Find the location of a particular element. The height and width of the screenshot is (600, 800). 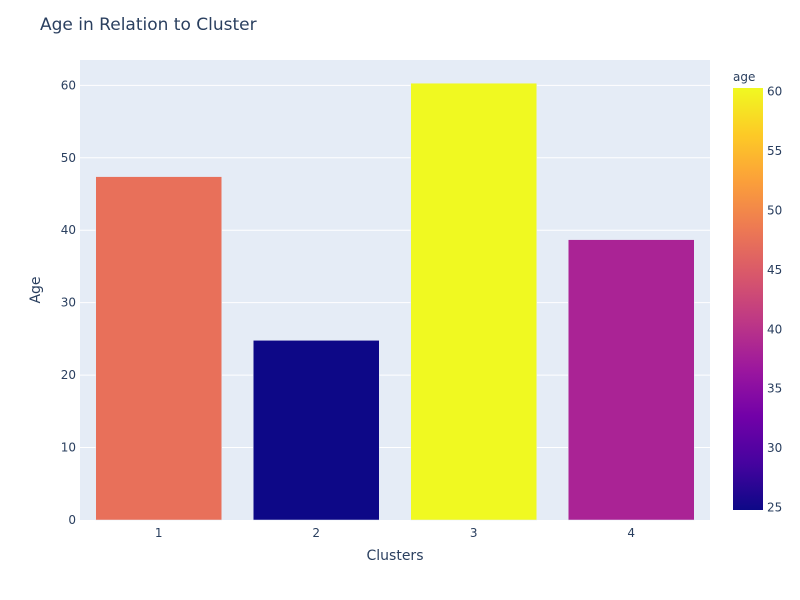

y-tick-label: 30 is located at coordinates (68, 303).